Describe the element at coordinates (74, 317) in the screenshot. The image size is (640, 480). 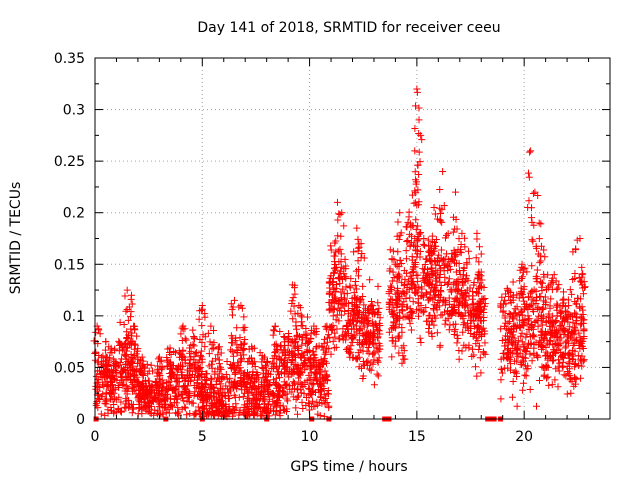
I see `y-tick-label: 0.1` at that location.